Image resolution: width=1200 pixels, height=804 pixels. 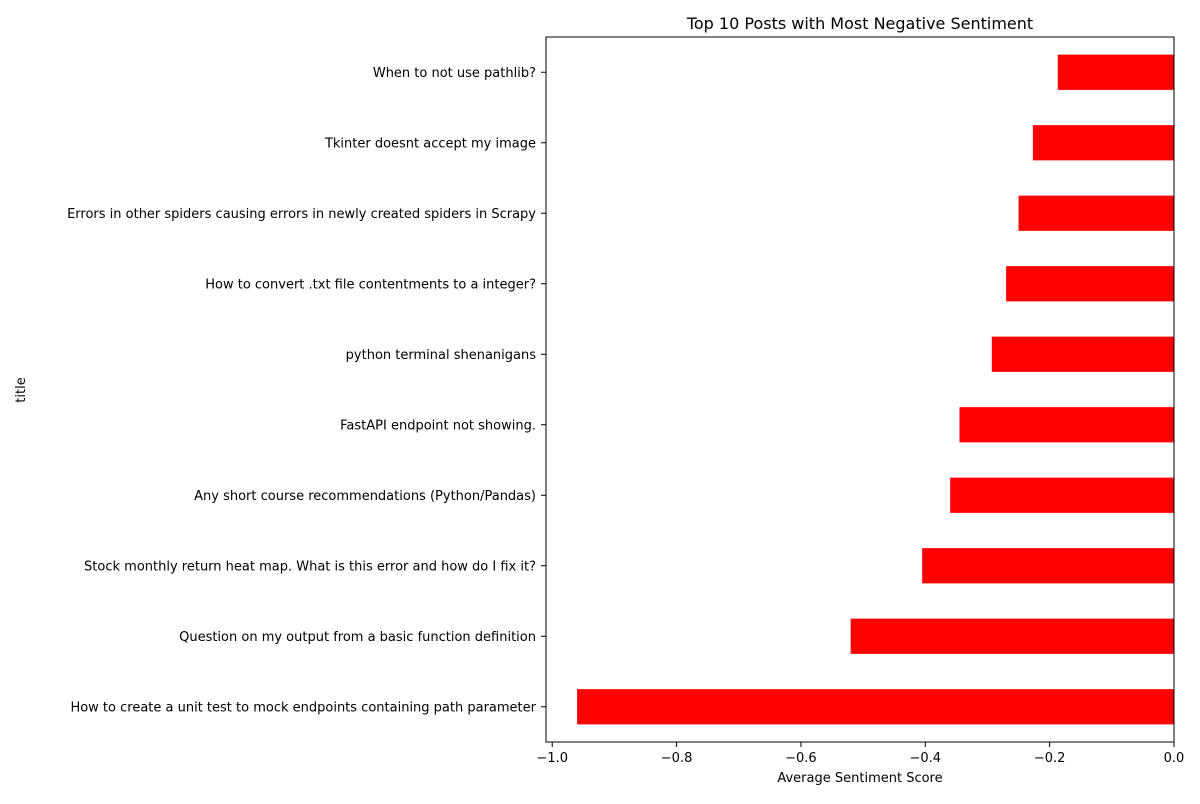 What do you see at coordinates (1050, 758) in the screenshot?
I see `x-tick-label: −0.2` at bounding box center [1050, 758].